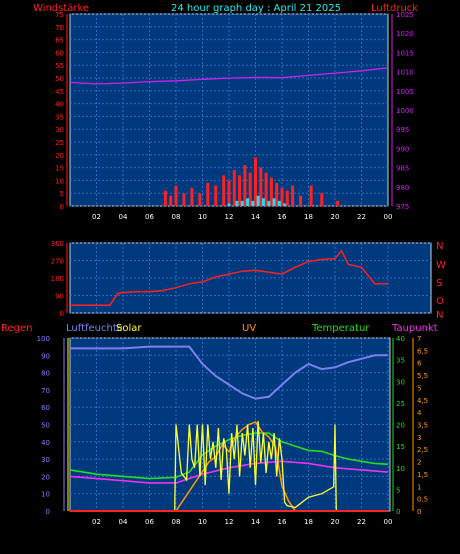 This screenshot has width=460, height=554. Describe the element at coordinates (229, 372) in the screenshot. I see `humidity-line` at that location.